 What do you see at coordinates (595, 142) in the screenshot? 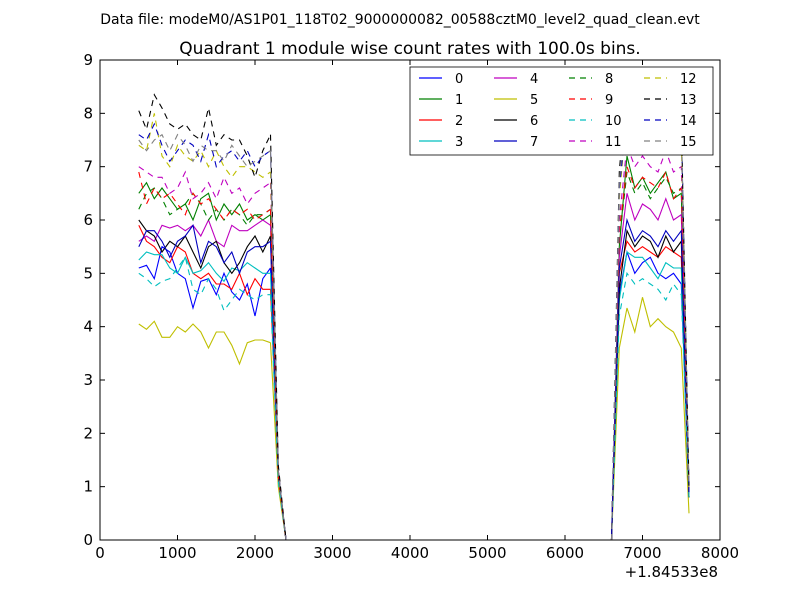
I see `legend-item-11: 11` at bounding box center [595, 142].